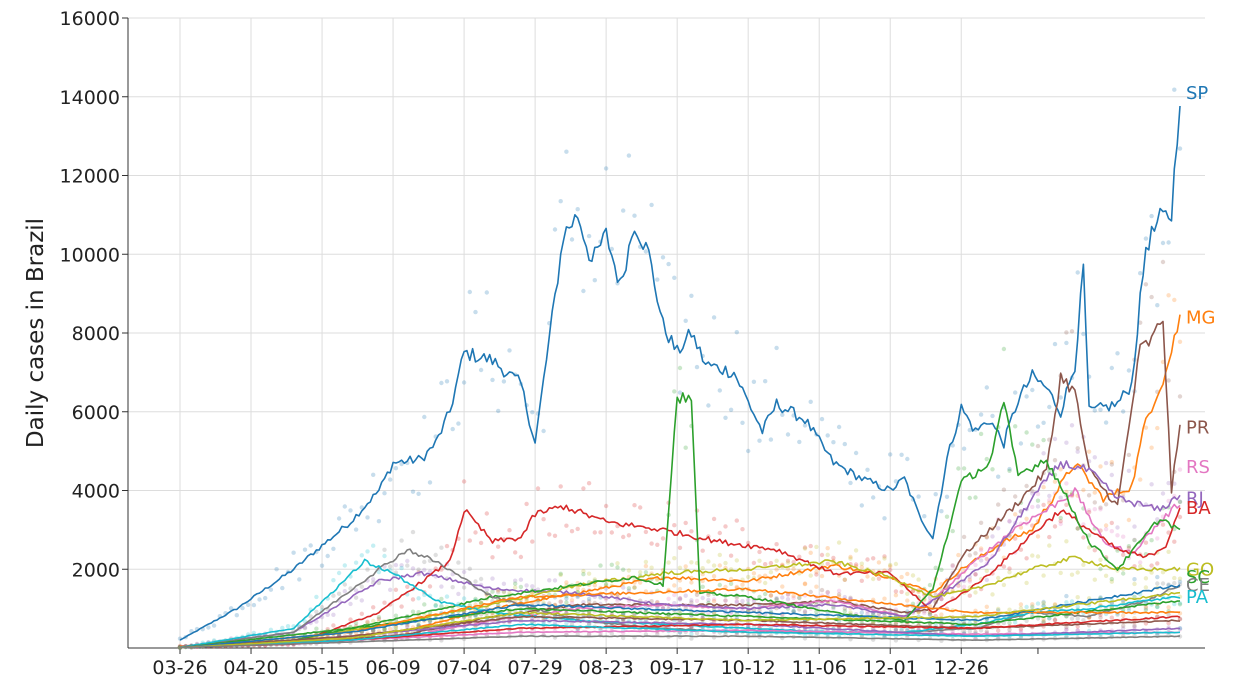 The height and width of the screenshot is (680, 1234). Describe the element at coordinates (680, 598) in the screenshot. I see `series-line-ce` at that location.